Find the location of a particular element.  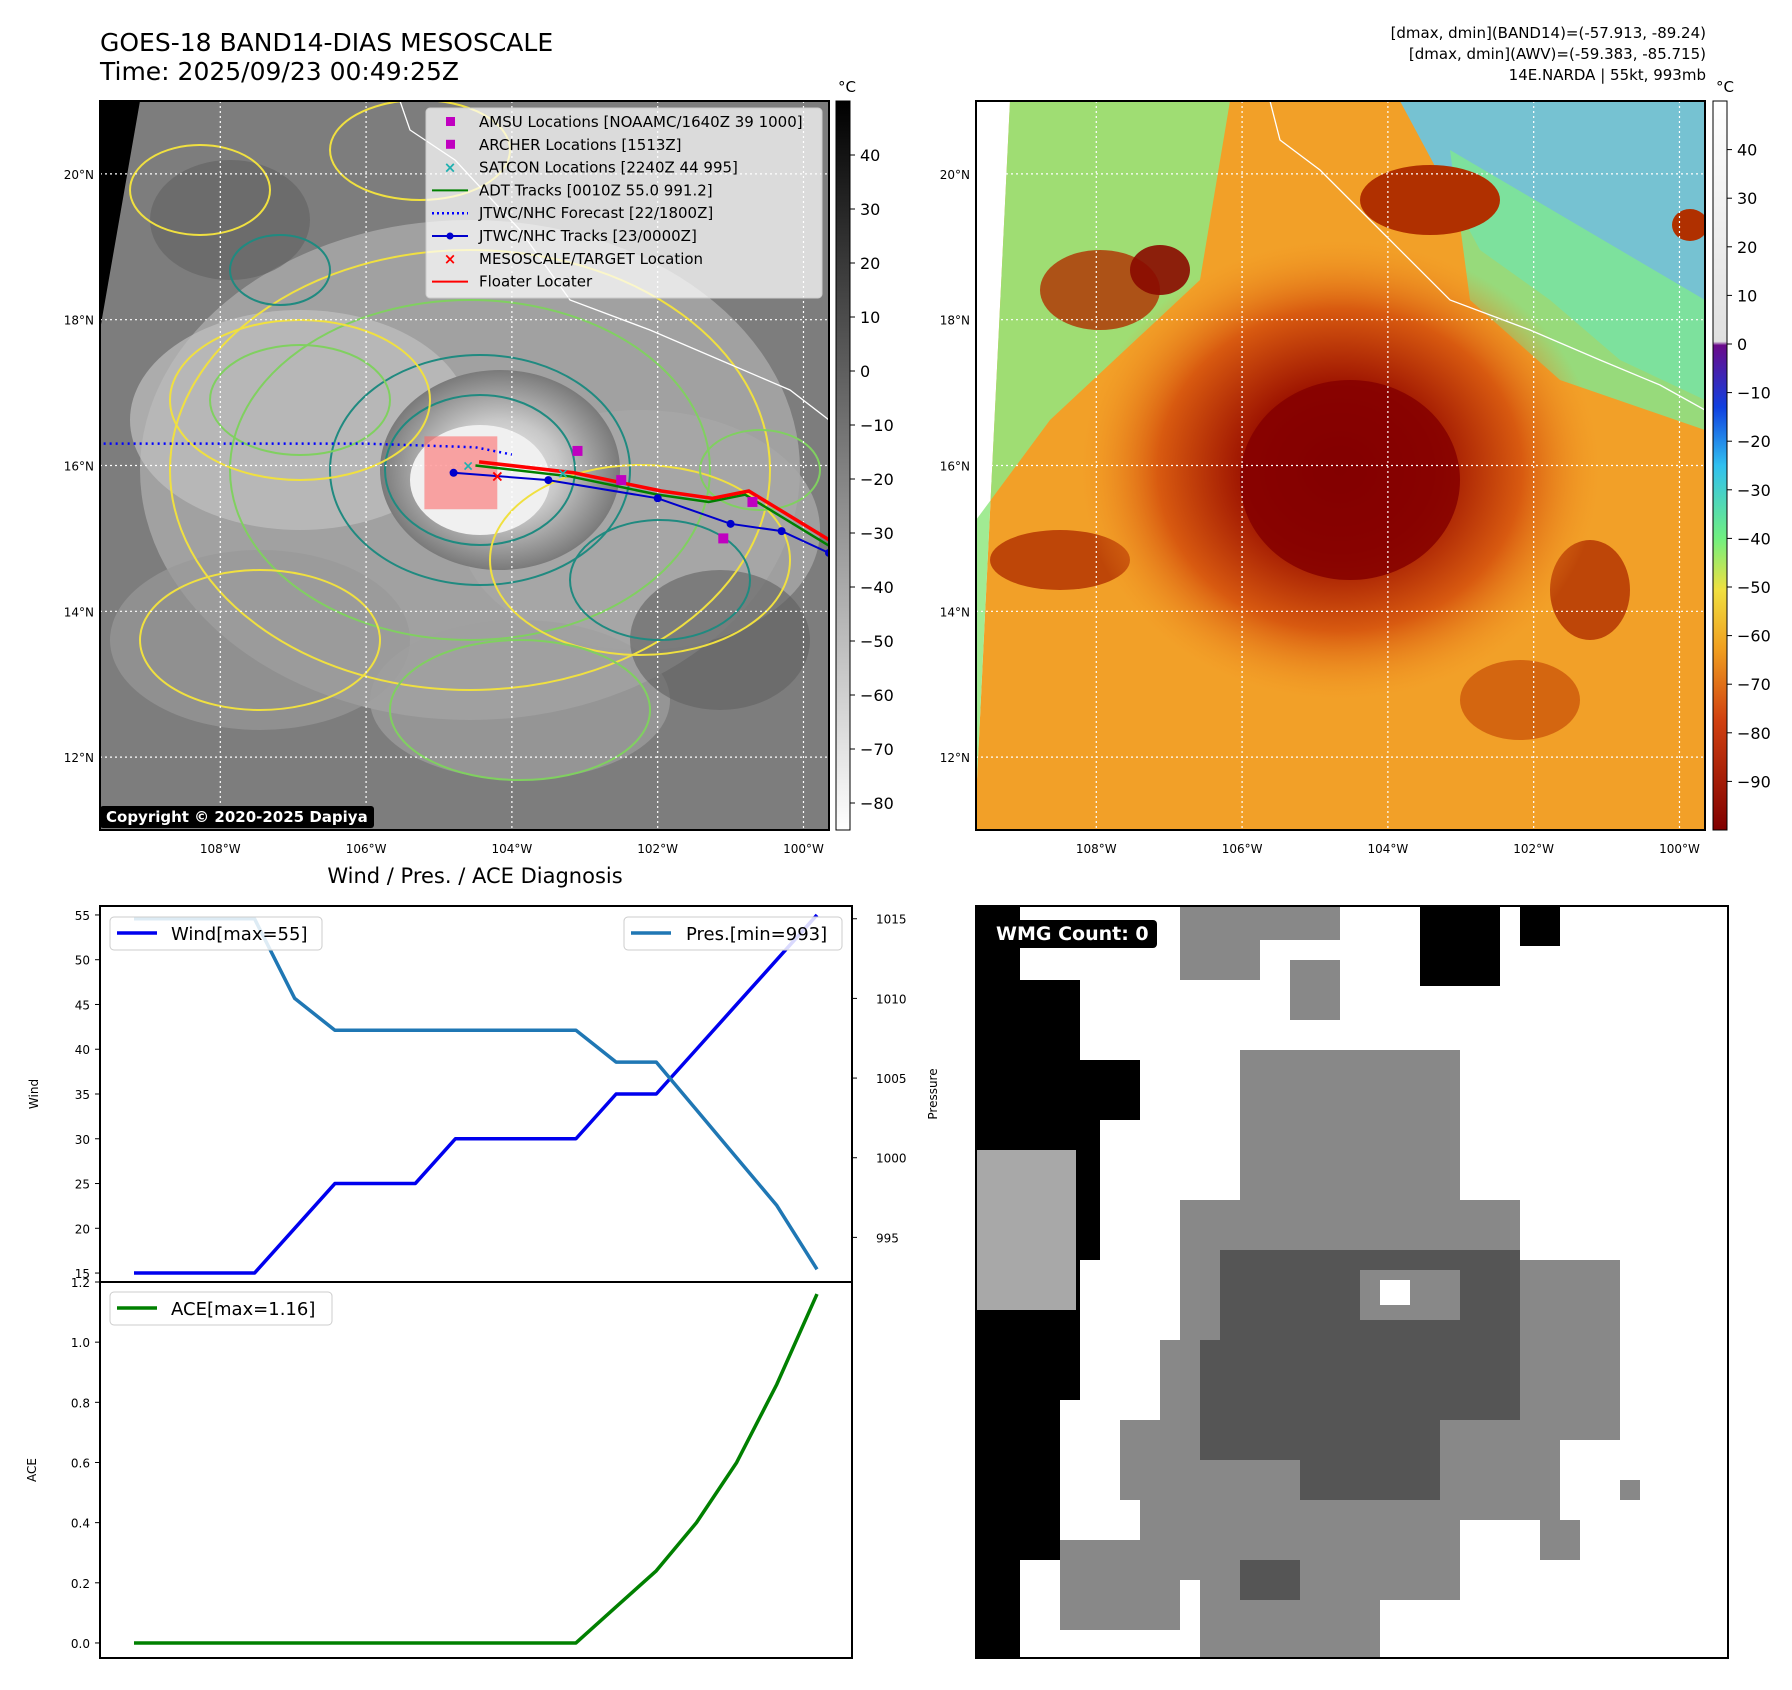

satcon-location-marker: × is located at coordinates (468, 467).